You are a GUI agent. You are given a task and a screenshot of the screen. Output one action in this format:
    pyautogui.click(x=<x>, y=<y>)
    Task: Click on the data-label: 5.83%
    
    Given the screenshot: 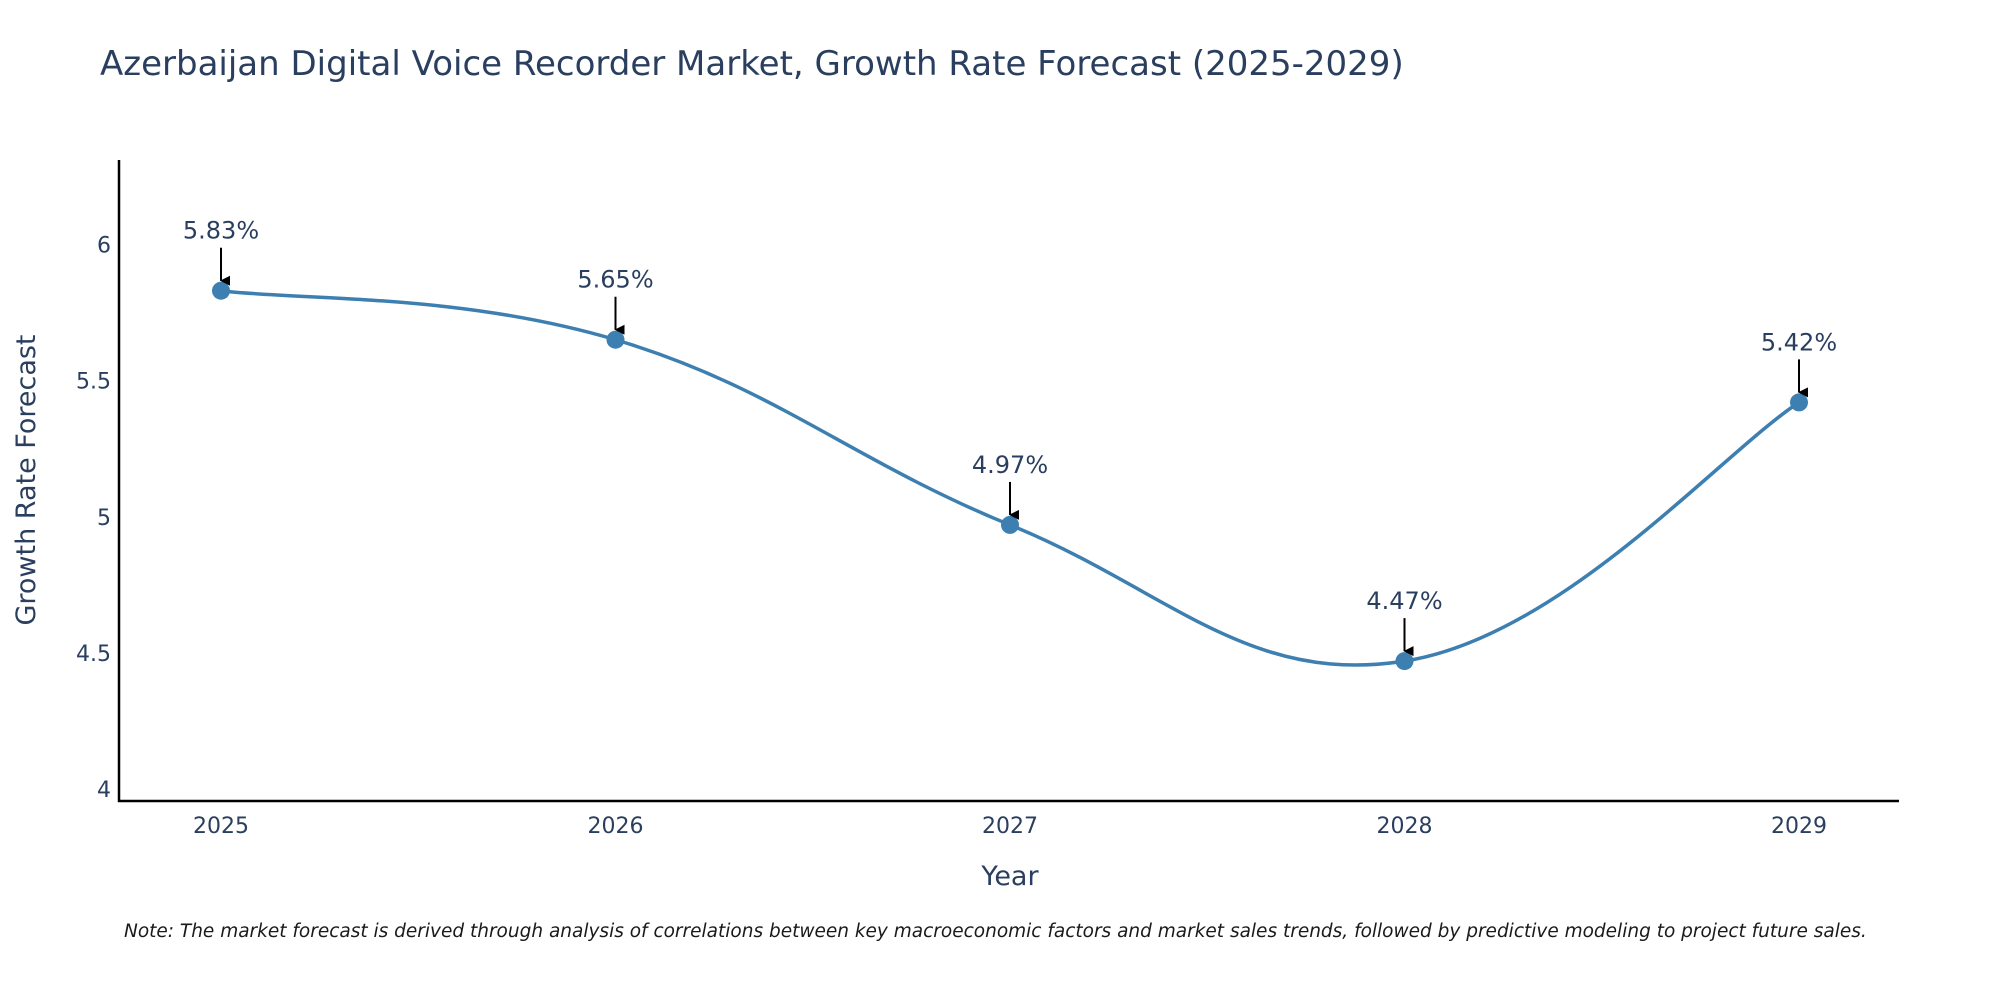 What is the action you would take?
    pyautogui.click(x=221, y=231)
    